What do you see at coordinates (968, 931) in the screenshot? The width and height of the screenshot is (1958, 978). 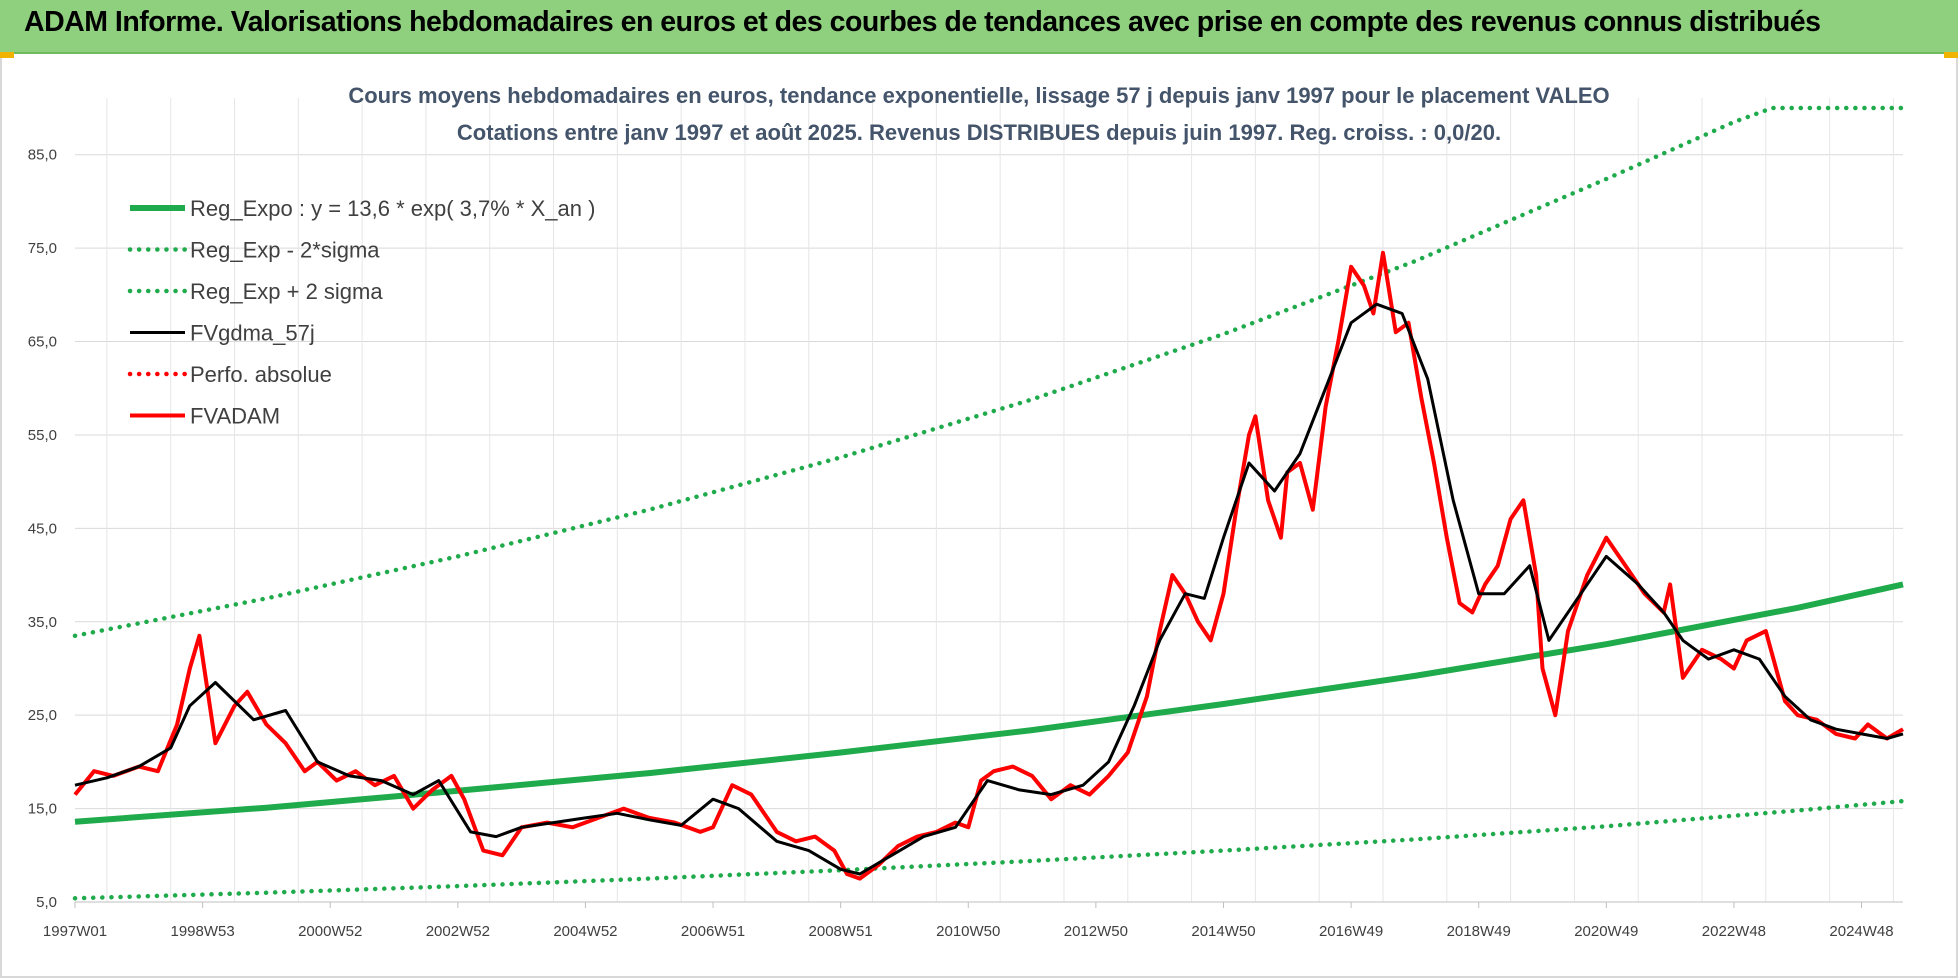 I see `x-tick-label: 2010W50` at bounding box center [968, 931].